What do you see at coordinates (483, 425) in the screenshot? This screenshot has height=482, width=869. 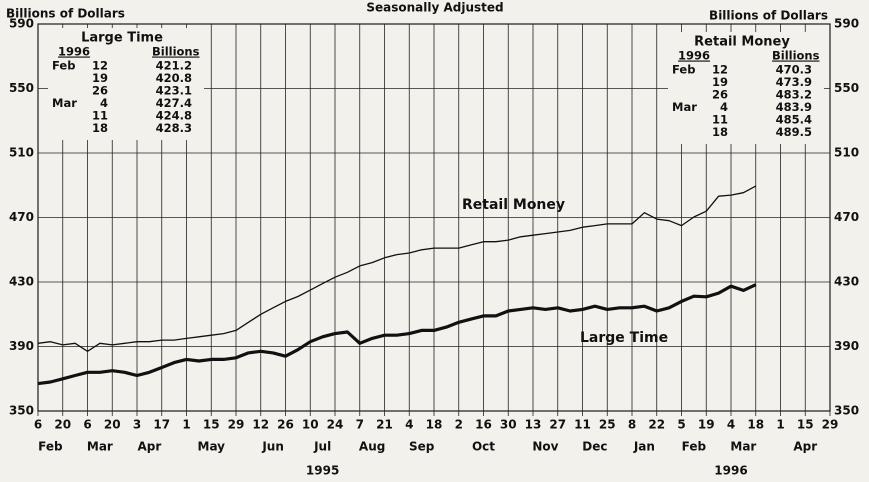 I see `x-tick-label: 16` at bounding box center [483, 425].